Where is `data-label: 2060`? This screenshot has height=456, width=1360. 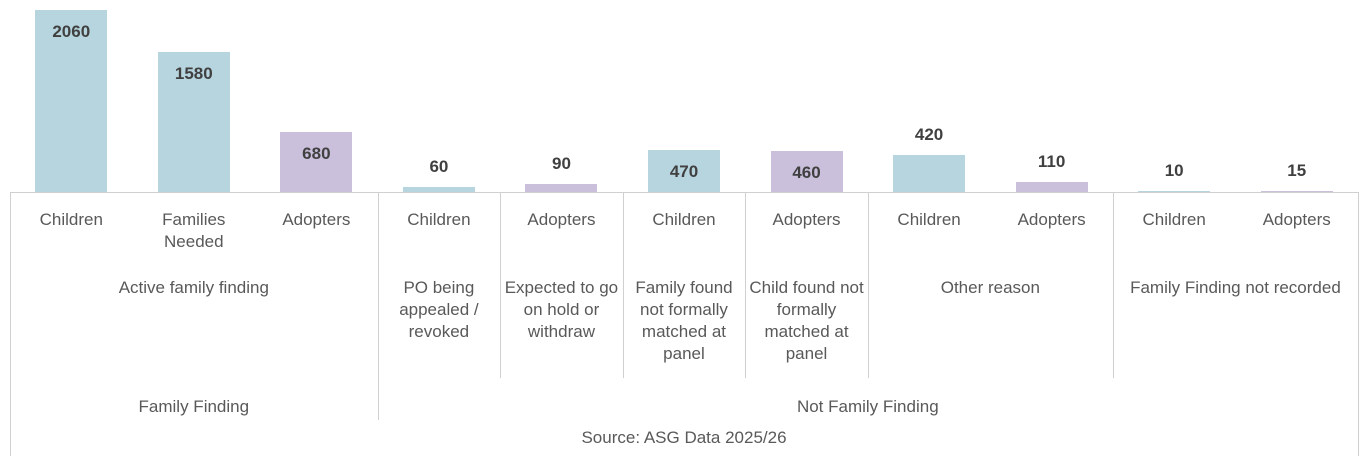
data-label: 2060 is located at coordinates (71, 31).